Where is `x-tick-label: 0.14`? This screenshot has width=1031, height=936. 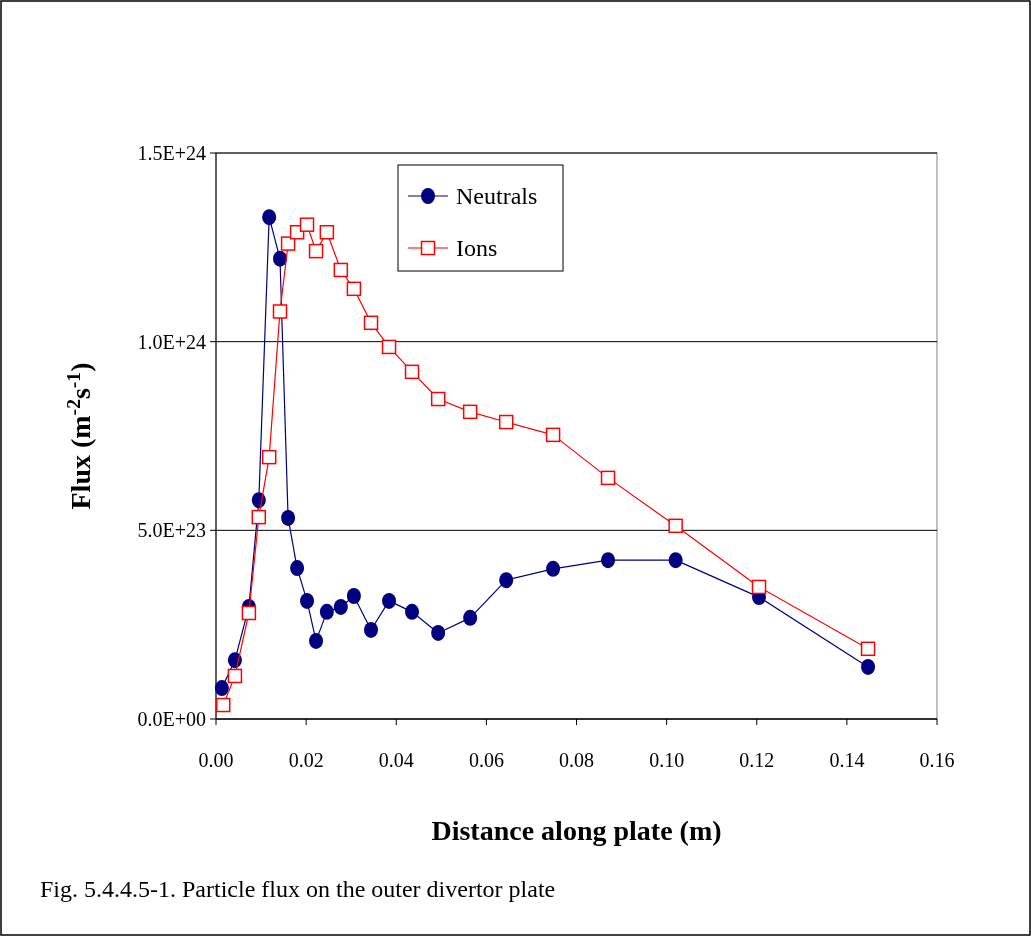
x-tick-label: 0.14 is located at coordinates (847, 760).